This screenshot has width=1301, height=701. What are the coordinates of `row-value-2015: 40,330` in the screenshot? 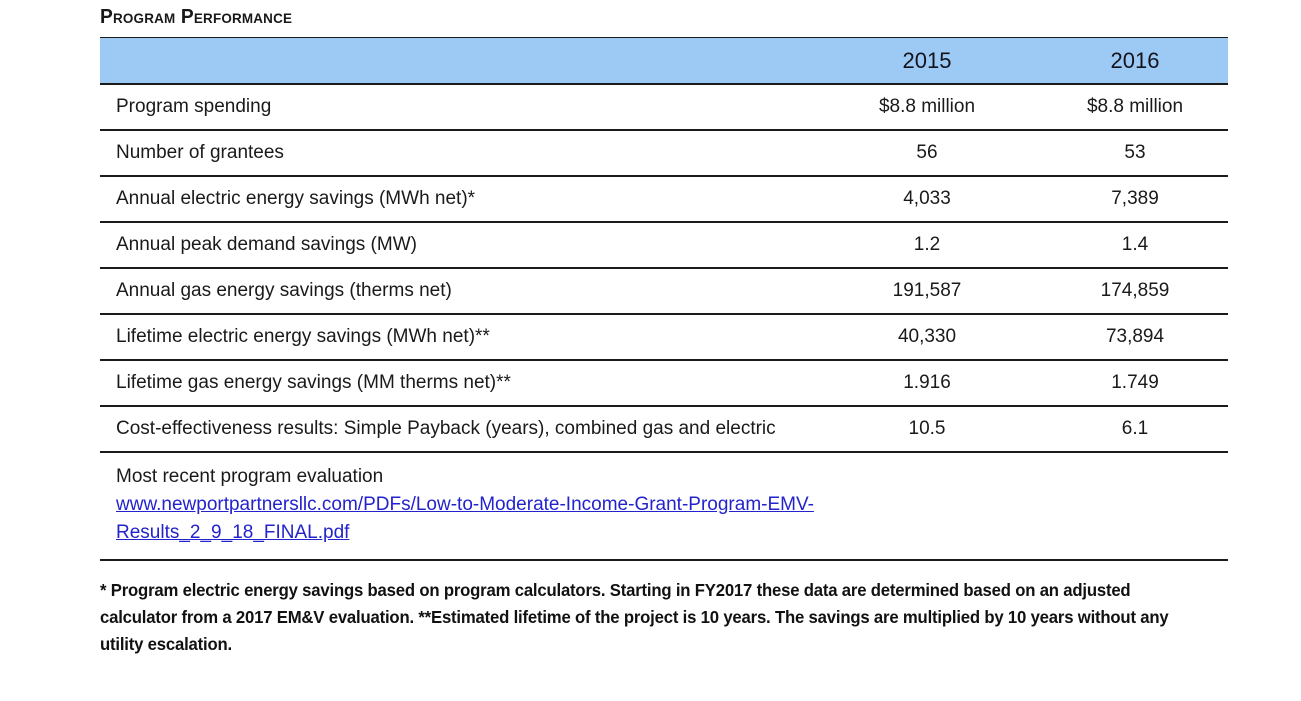 It's located at (927, 336).